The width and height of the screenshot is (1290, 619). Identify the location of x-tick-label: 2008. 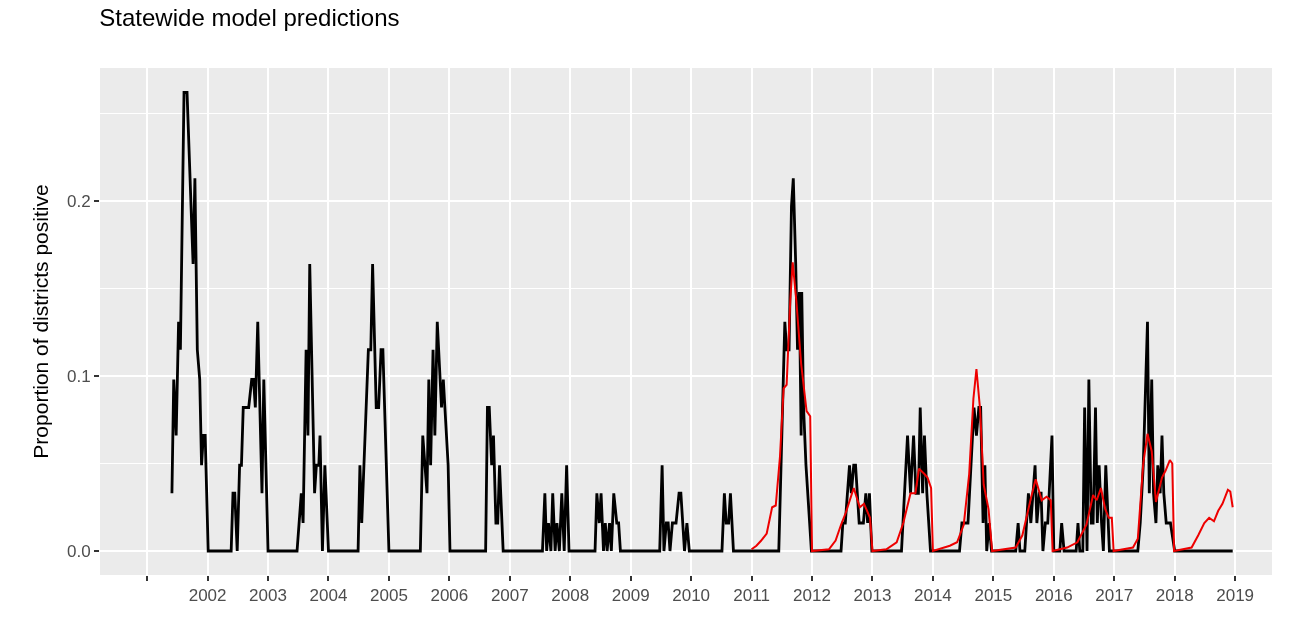
(570, 596).